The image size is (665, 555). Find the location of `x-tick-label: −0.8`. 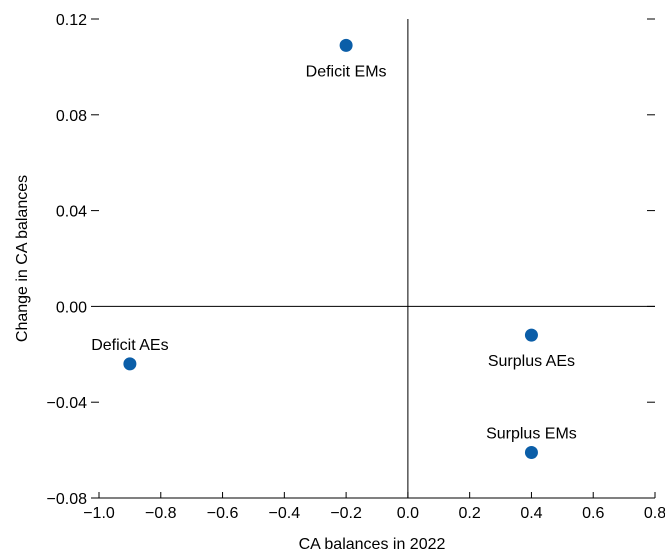

x-tick-label: −0.8 is located at coordinates (161, 513).